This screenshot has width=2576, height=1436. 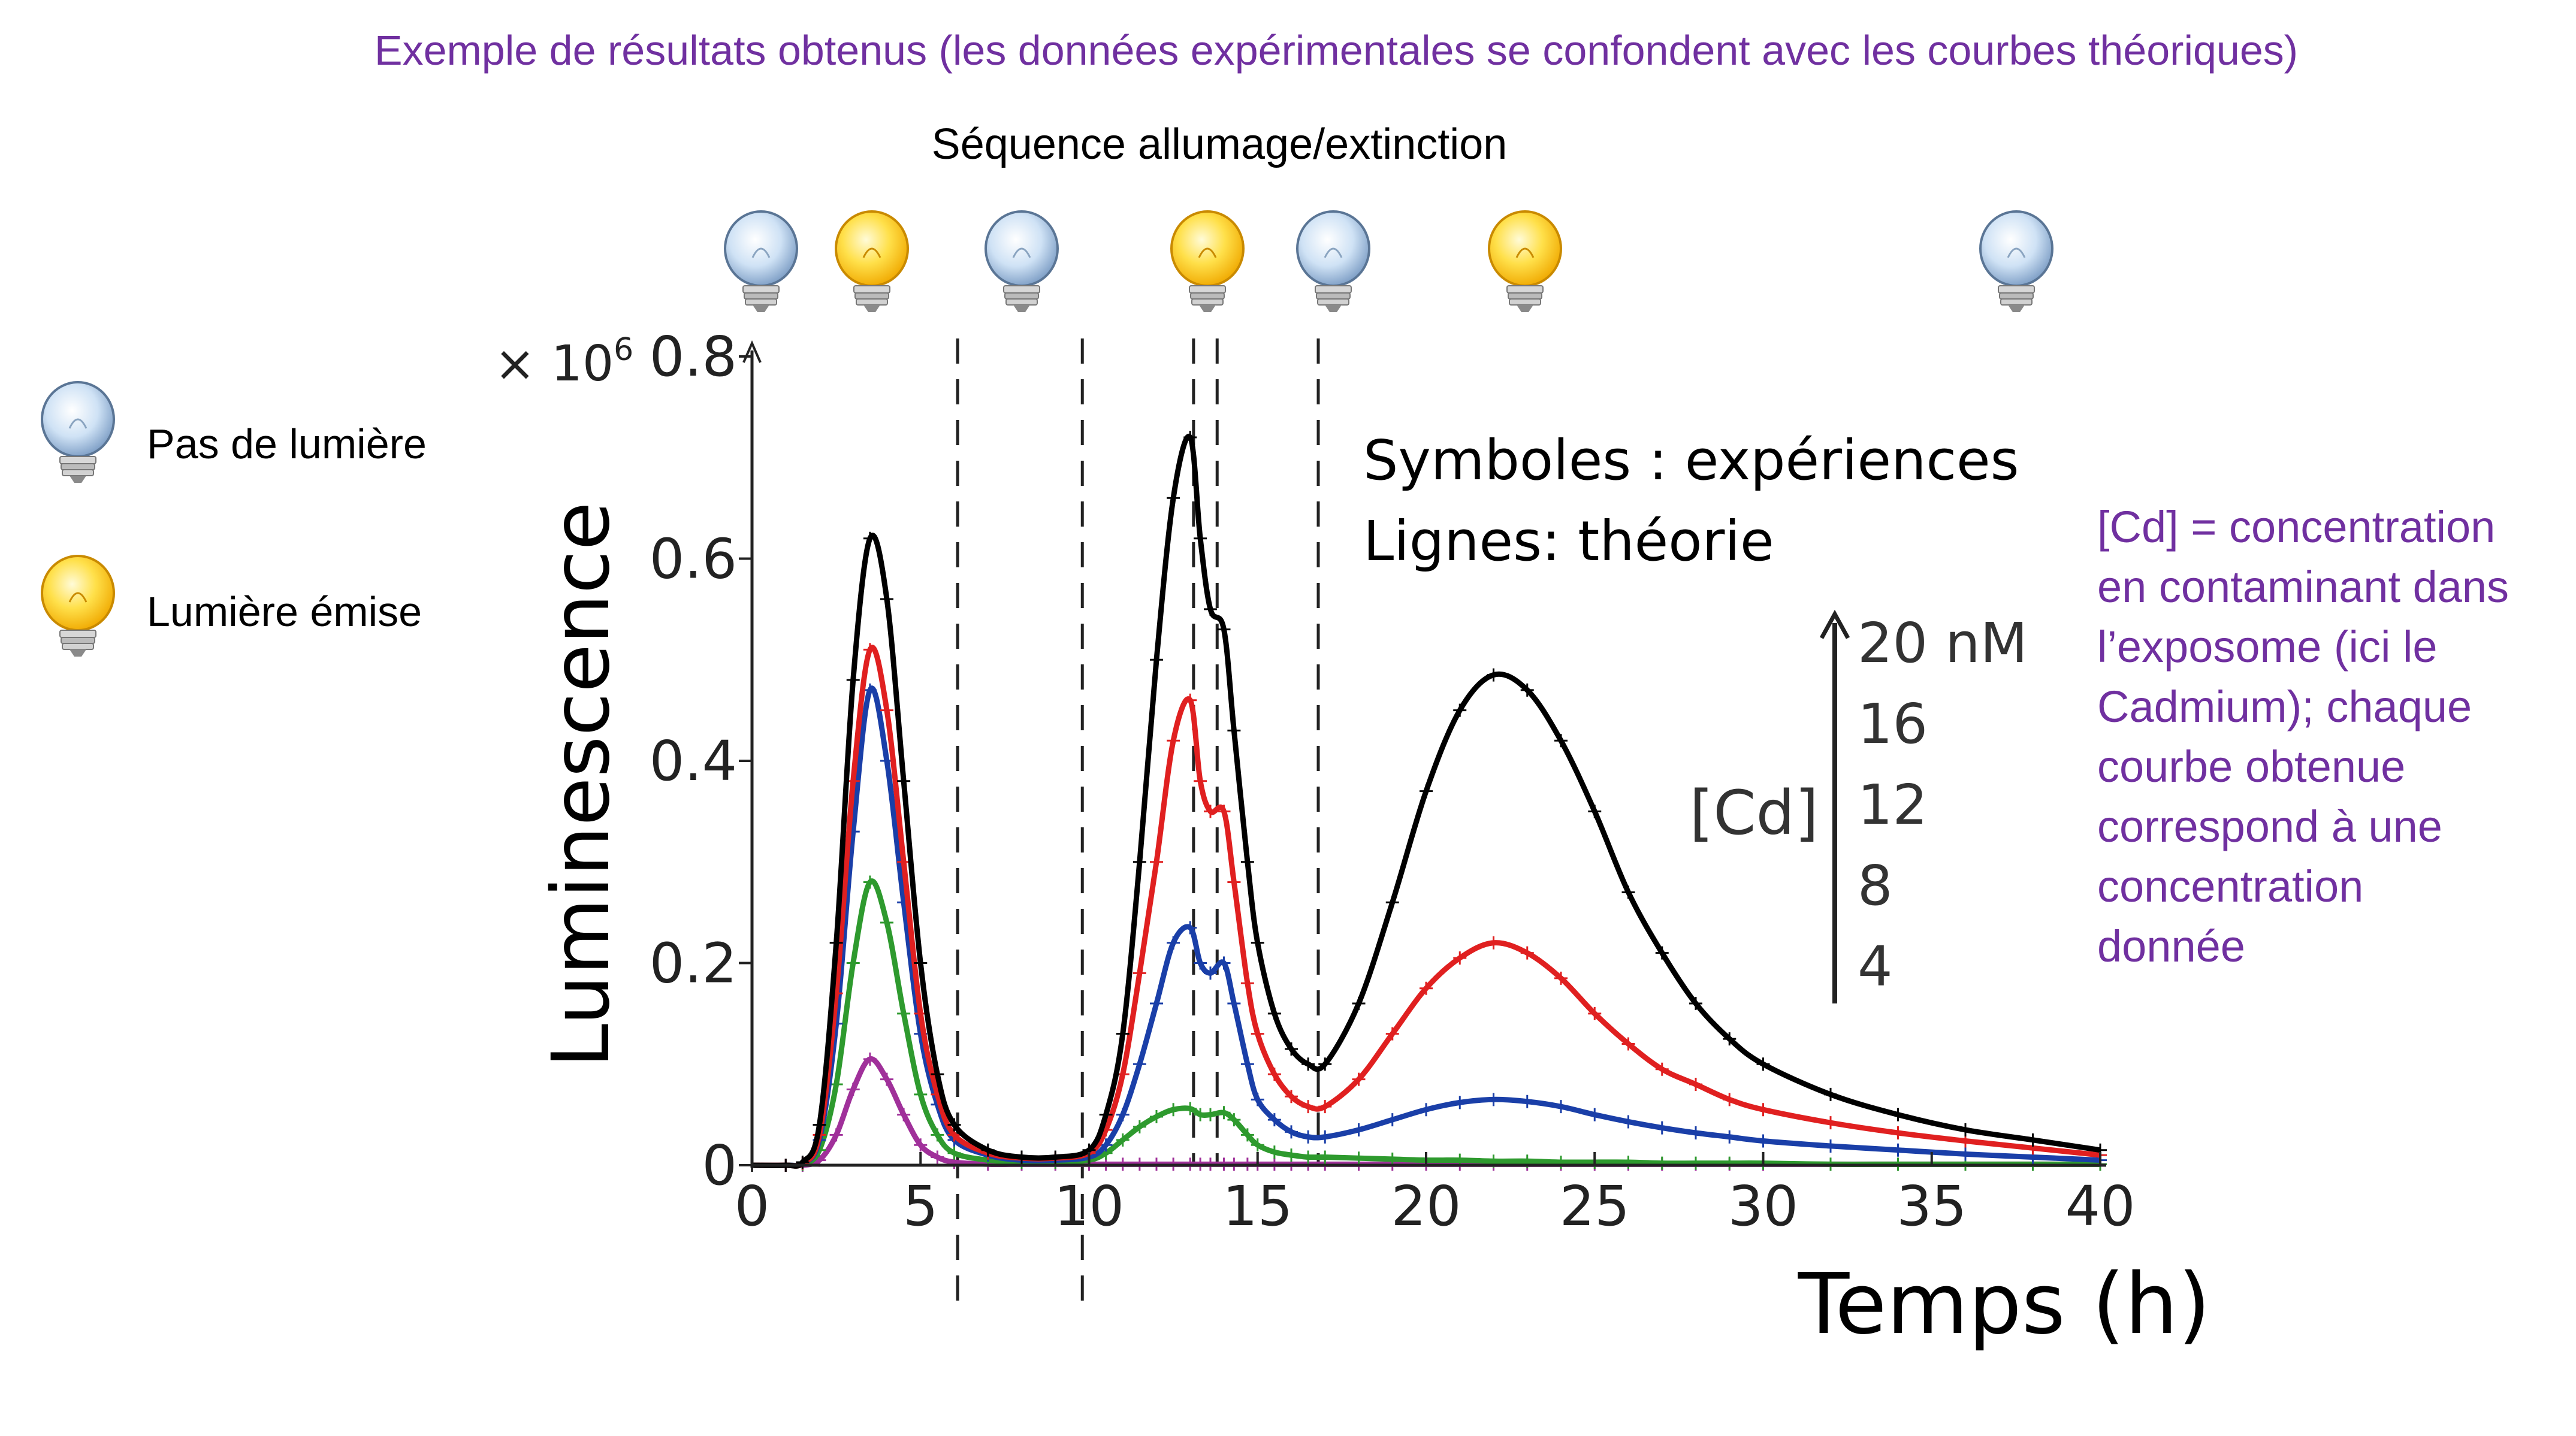 What do you see at coordinates (753, 1206) in the screenshot?
I see `x-tick-label: 0` at bounding box center [753, 1206].